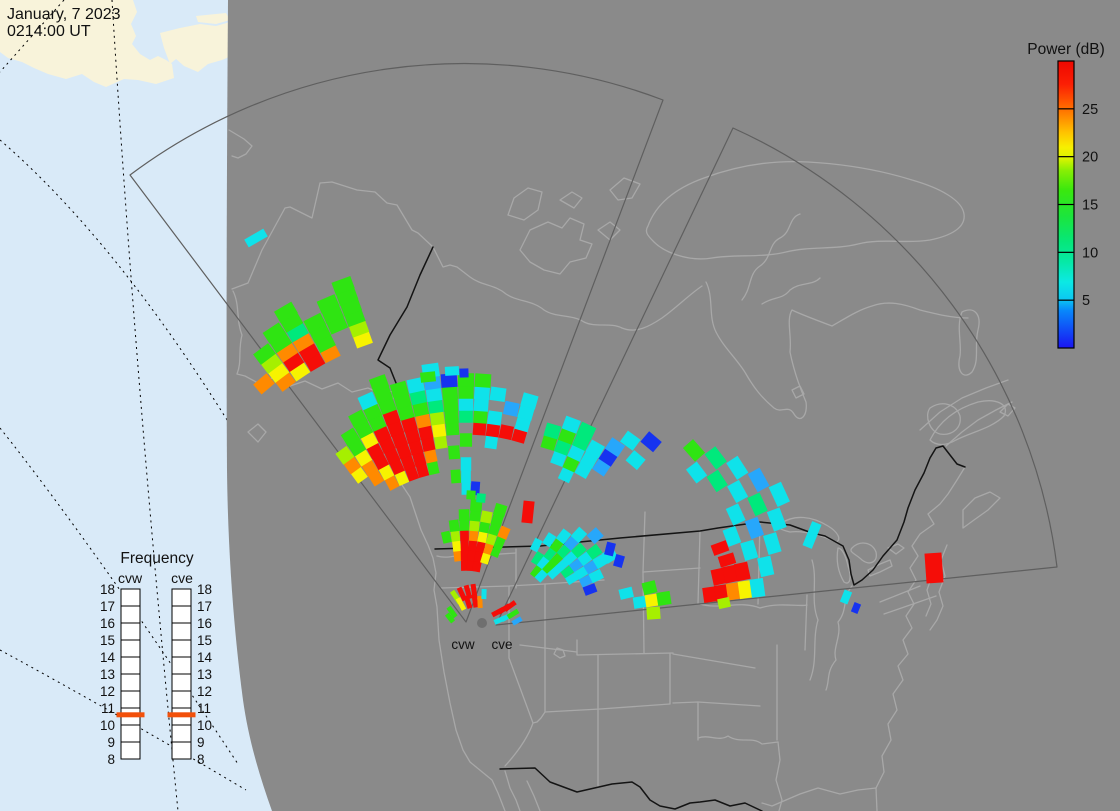 This screenshot has width=1120, height=811. Describe the element at coordinates (204, 708) in the screenshot. I see `frequency-tick-label: 11` at that location.